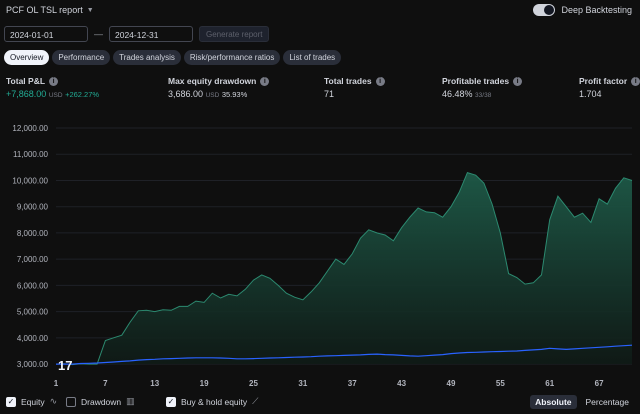 The width and height of the screenshot is (640, 414). Describe the element at coordinates (234, 34) in the screenshot. I see `generate-report-button: Generate report` at that location.